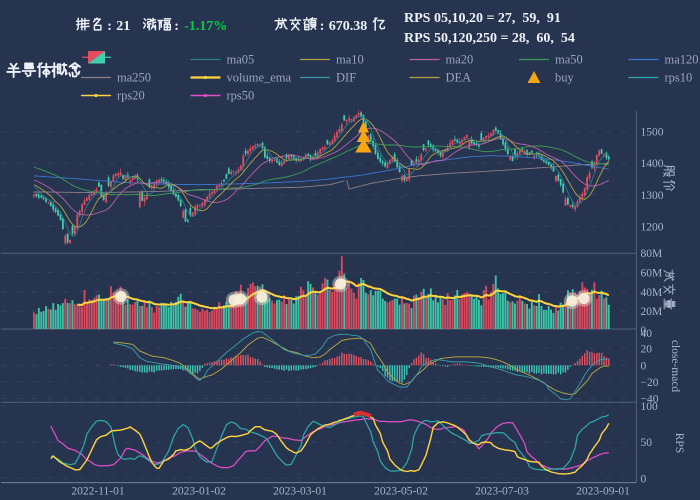 Image resolution: width=700 pixels, height=500 pixels. What do you see at coordinates (603, 492) in the screenshot?
I see `svg-text: 2023-09-01` at bounding box center [603, 492].